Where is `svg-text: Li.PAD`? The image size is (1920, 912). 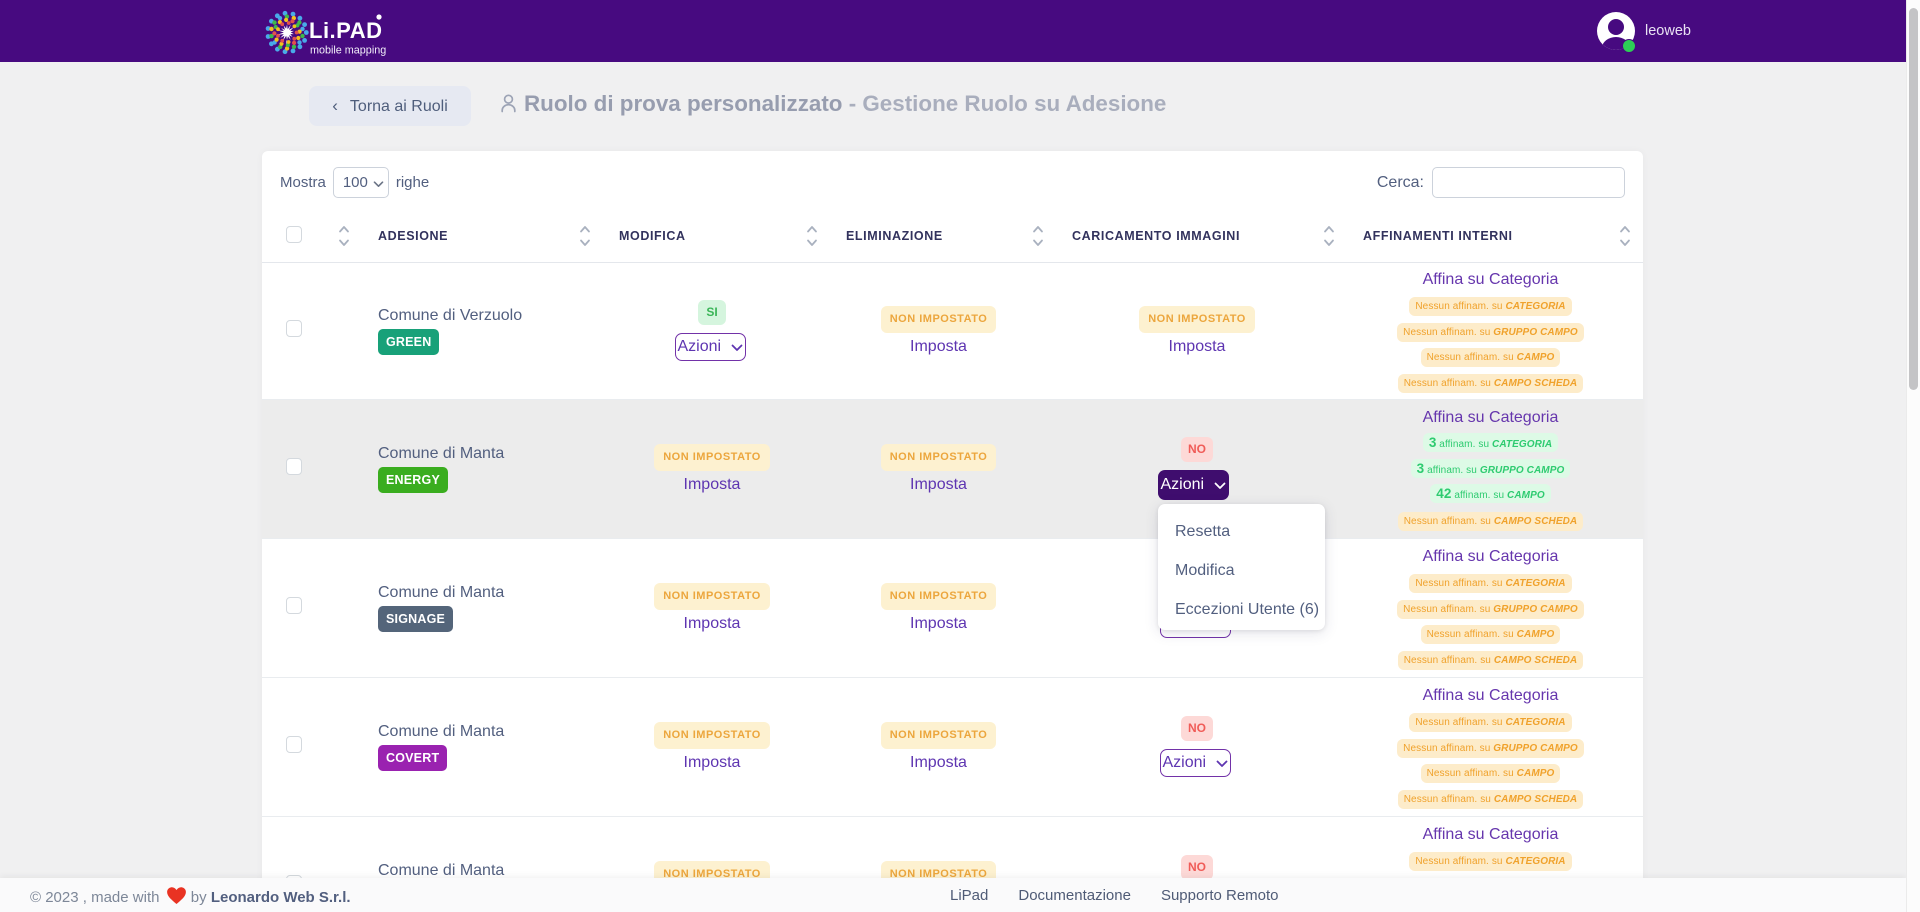
svg-text: Li.PAD is located at coordinates (345, 30).